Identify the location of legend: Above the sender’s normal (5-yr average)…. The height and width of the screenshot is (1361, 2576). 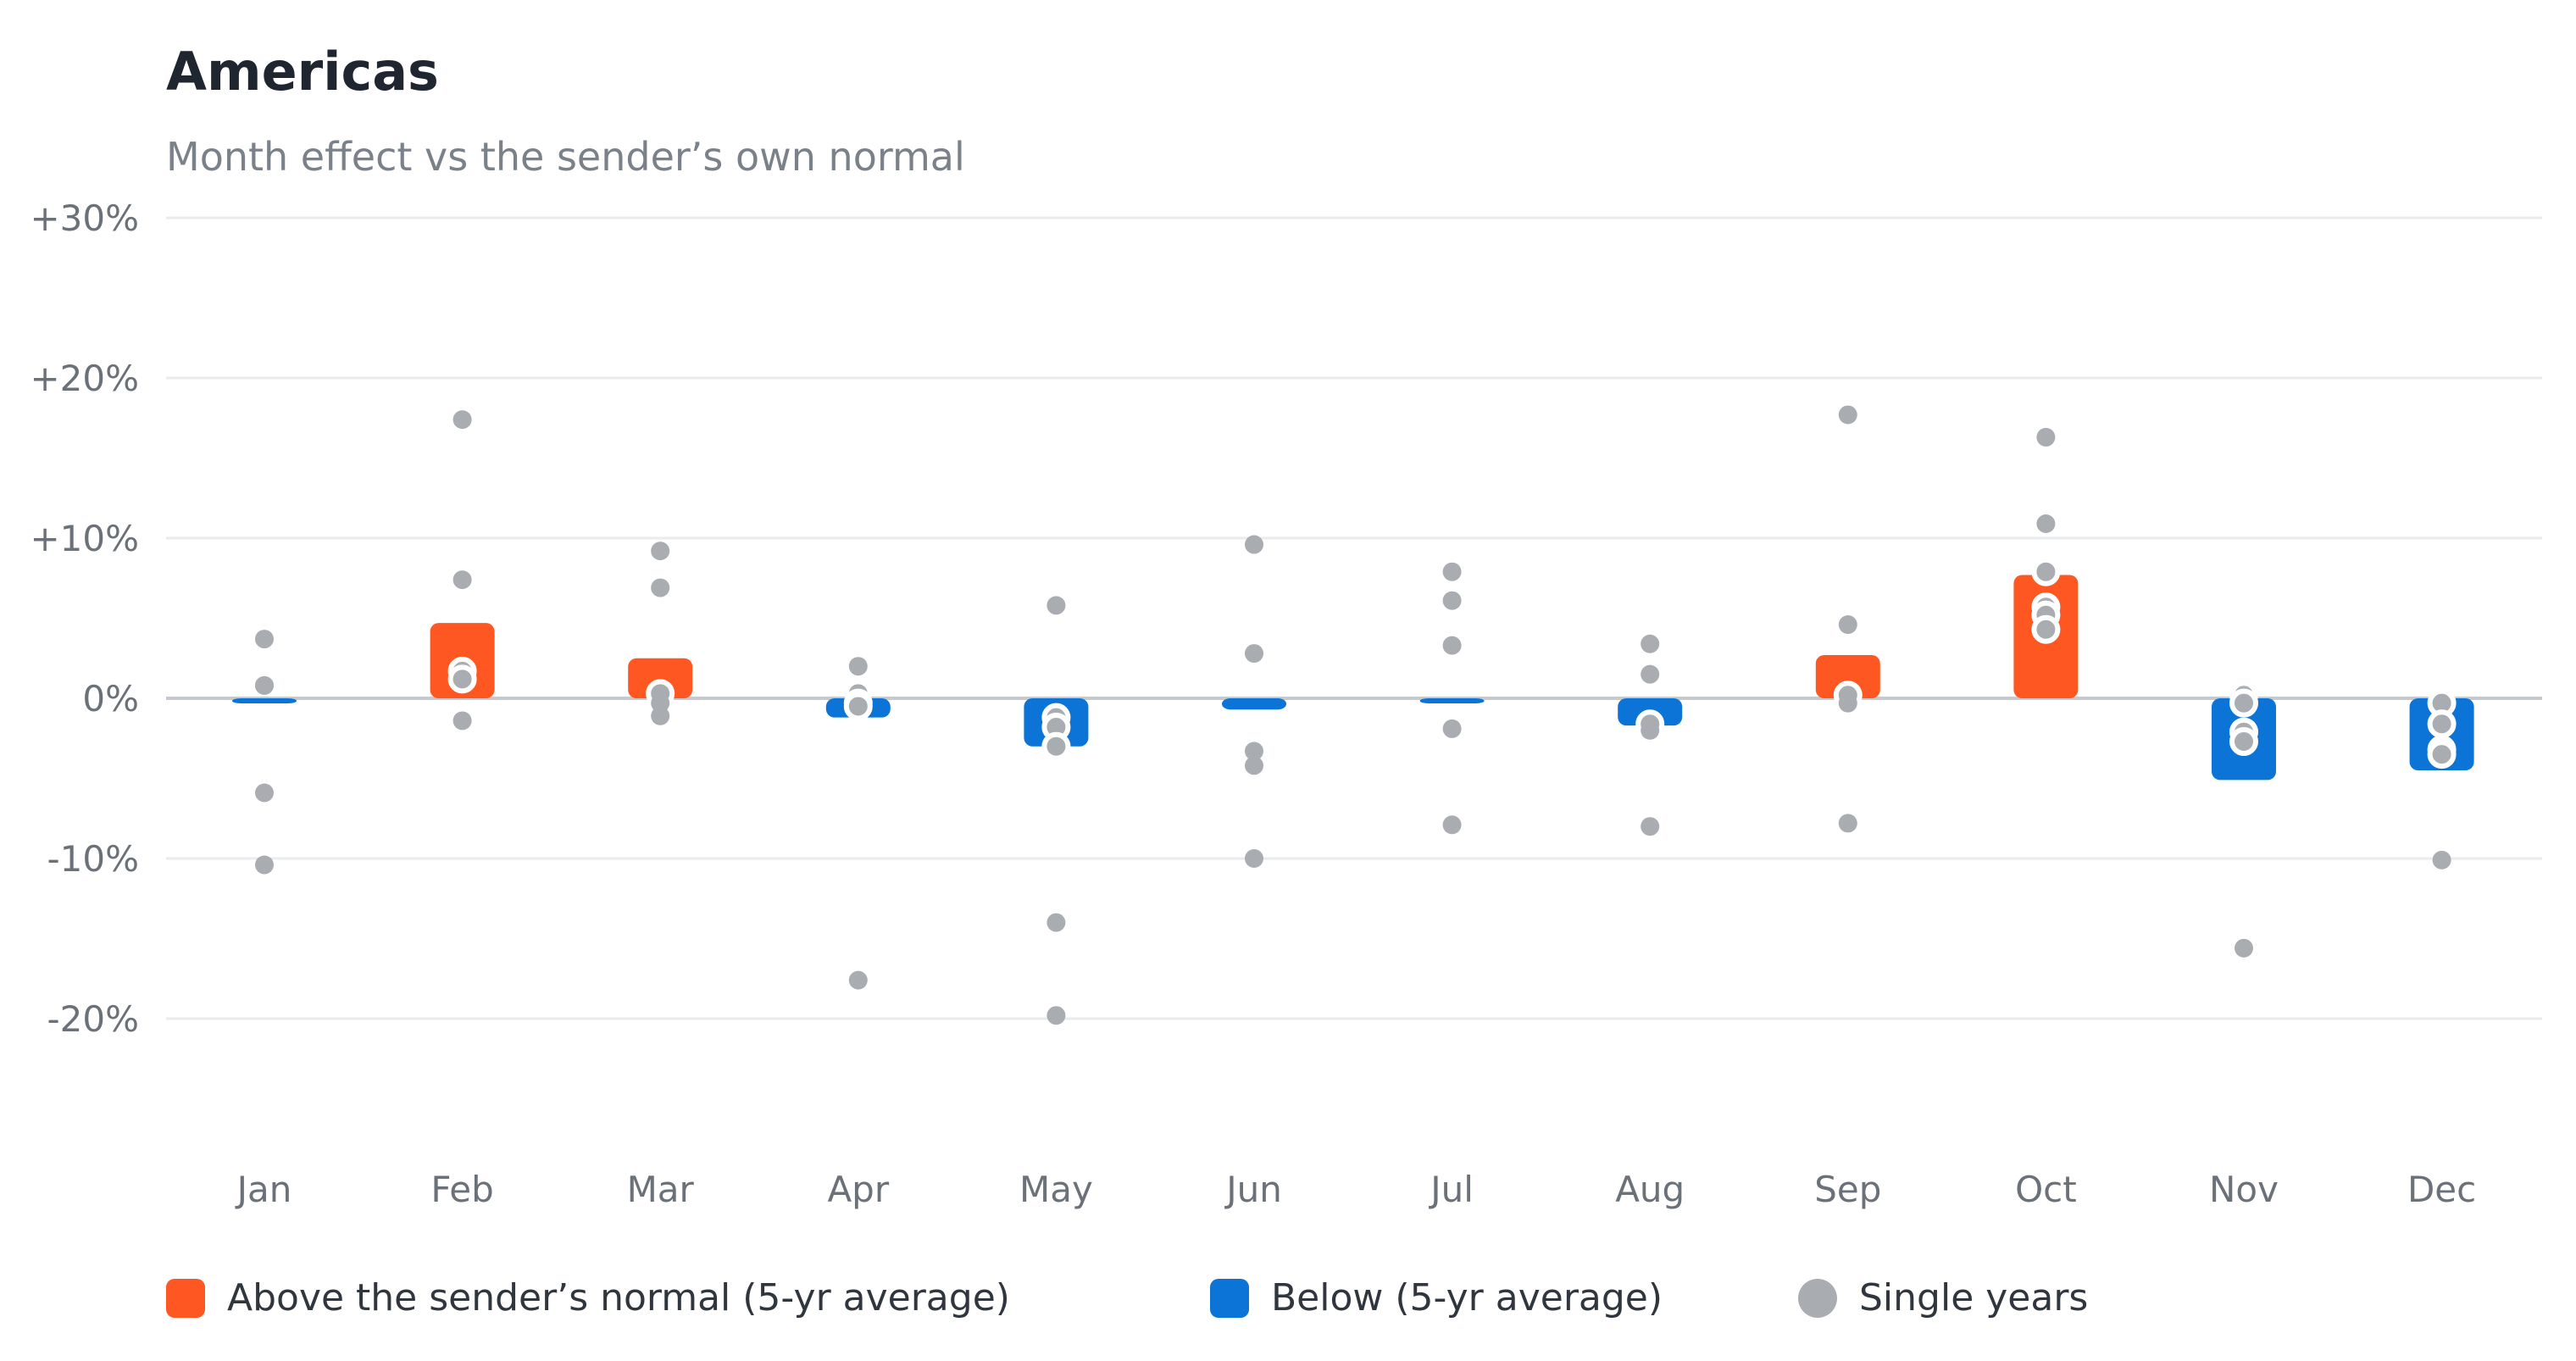
(1288, 1310).